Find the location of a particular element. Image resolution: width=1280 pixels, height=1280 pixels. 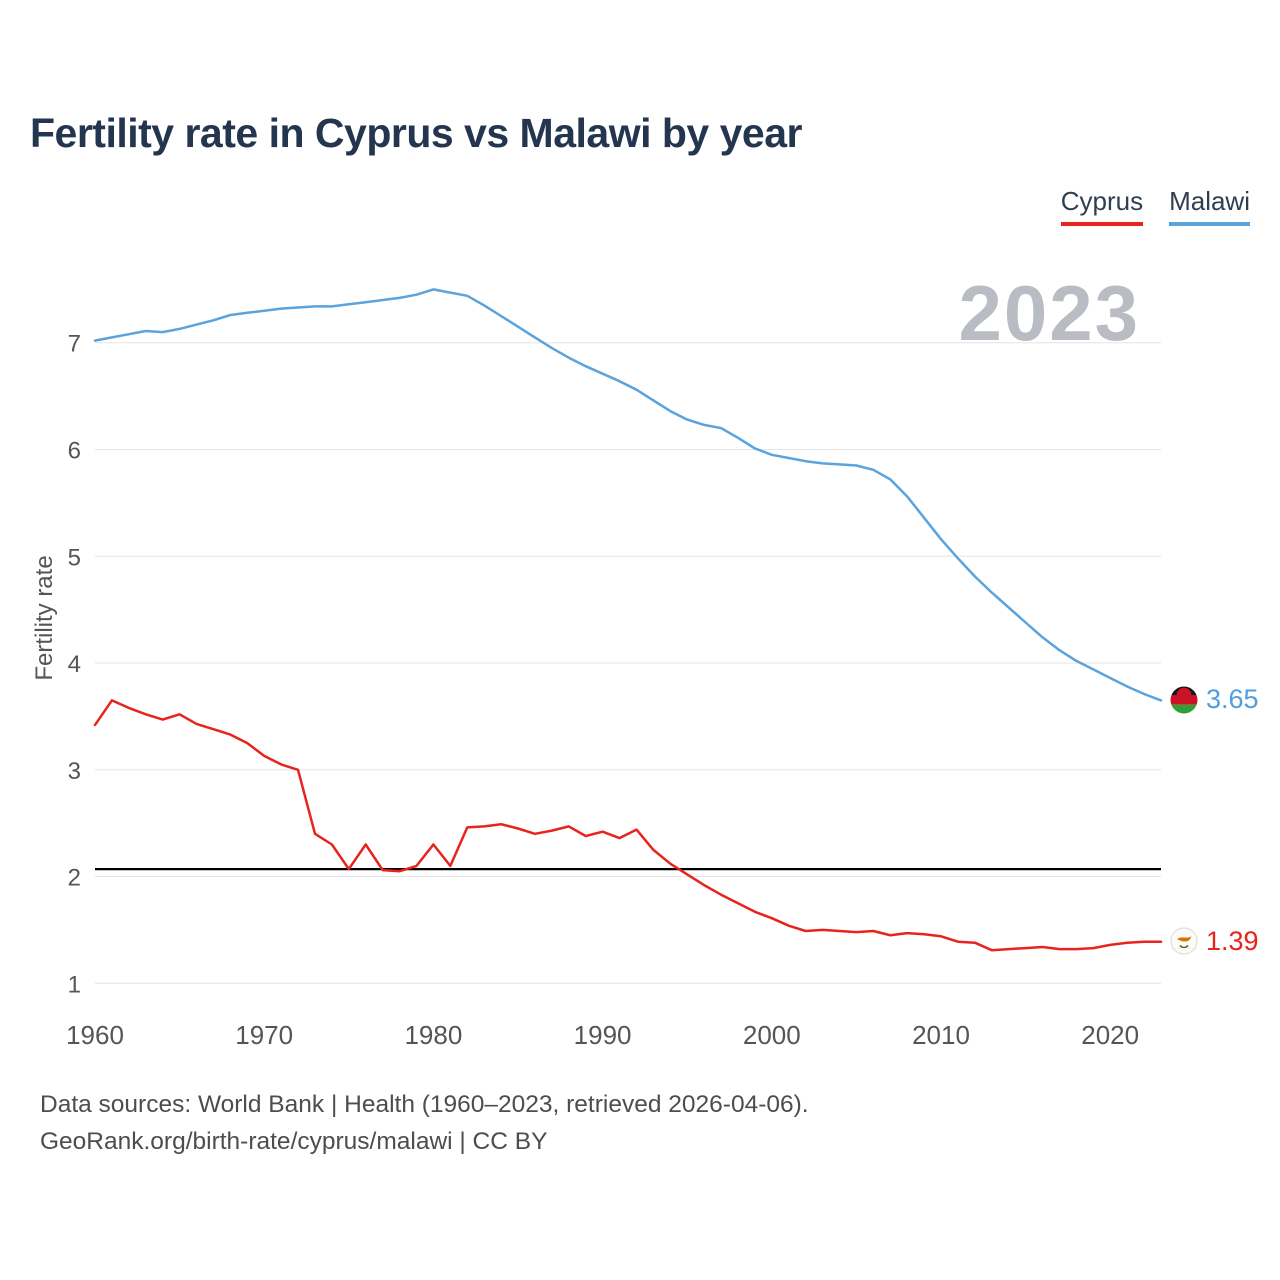

x-tick-label: 2020 is located at coordinates (1110, 1035).